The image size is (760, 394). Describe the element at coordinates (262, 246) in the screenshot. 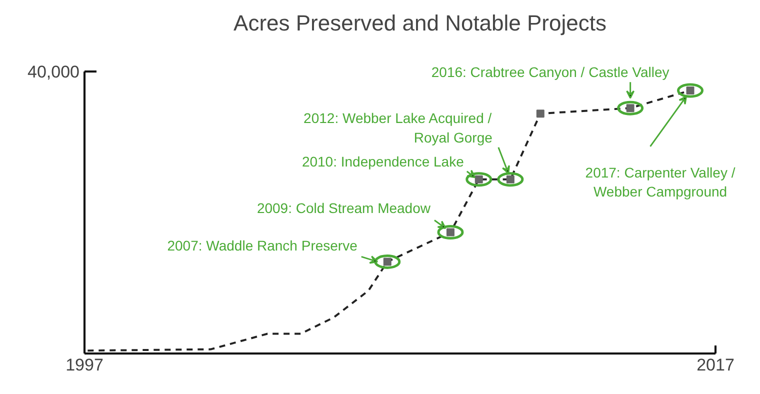

I see `annotation: 2007: Waddle Ranch Preserve` at that location.